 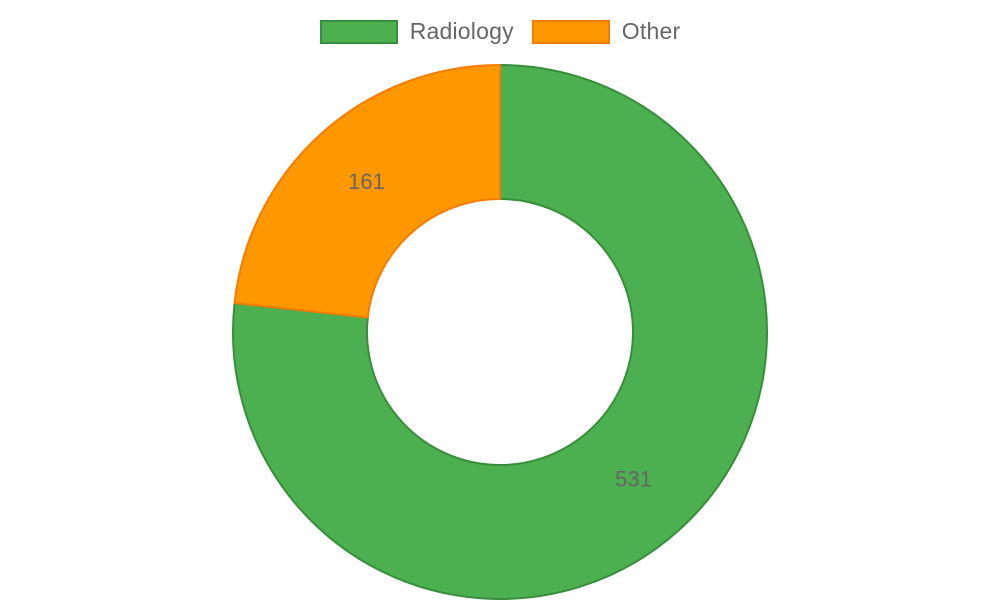 I want to click on legend-item-other: Other, so click(x=606, y=31).